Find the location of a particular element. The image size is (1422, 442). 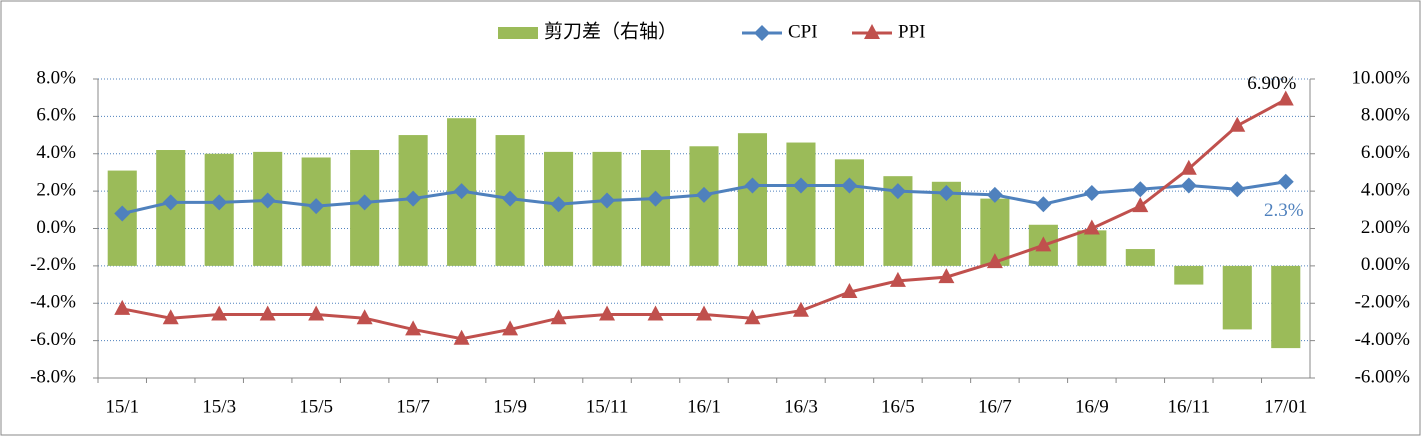

y-tick-label: -8.0% is located at coordinates (53, 376).